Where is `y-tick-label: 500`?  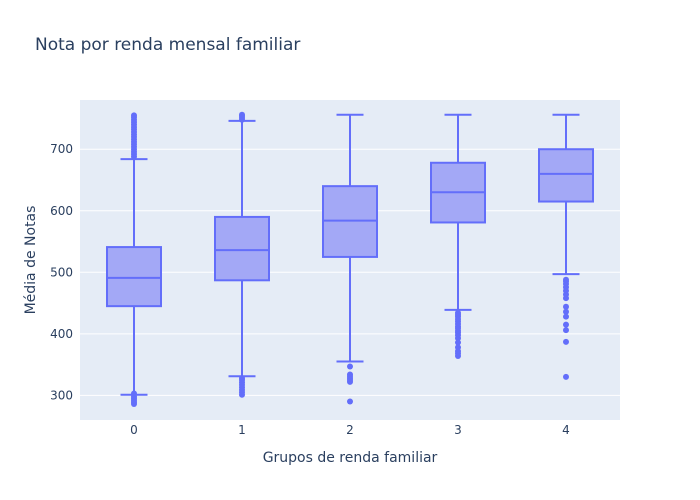
y-tick-label: 500 is located at coordinates (61, 272).